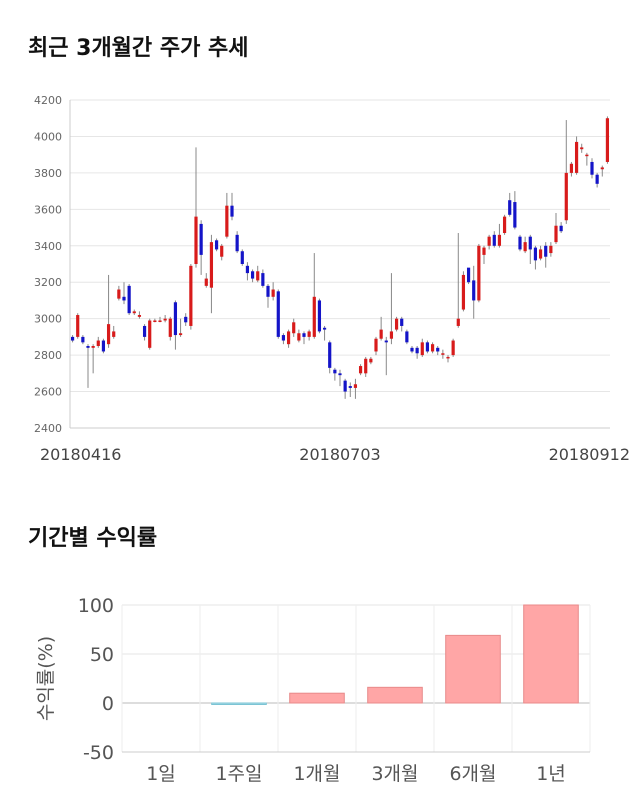 The height and width of the screenshot is (810, 640). Describe the element at coordinates (394, 774) in the screenshot. I see `x-tick-label: 3개월` at that location.